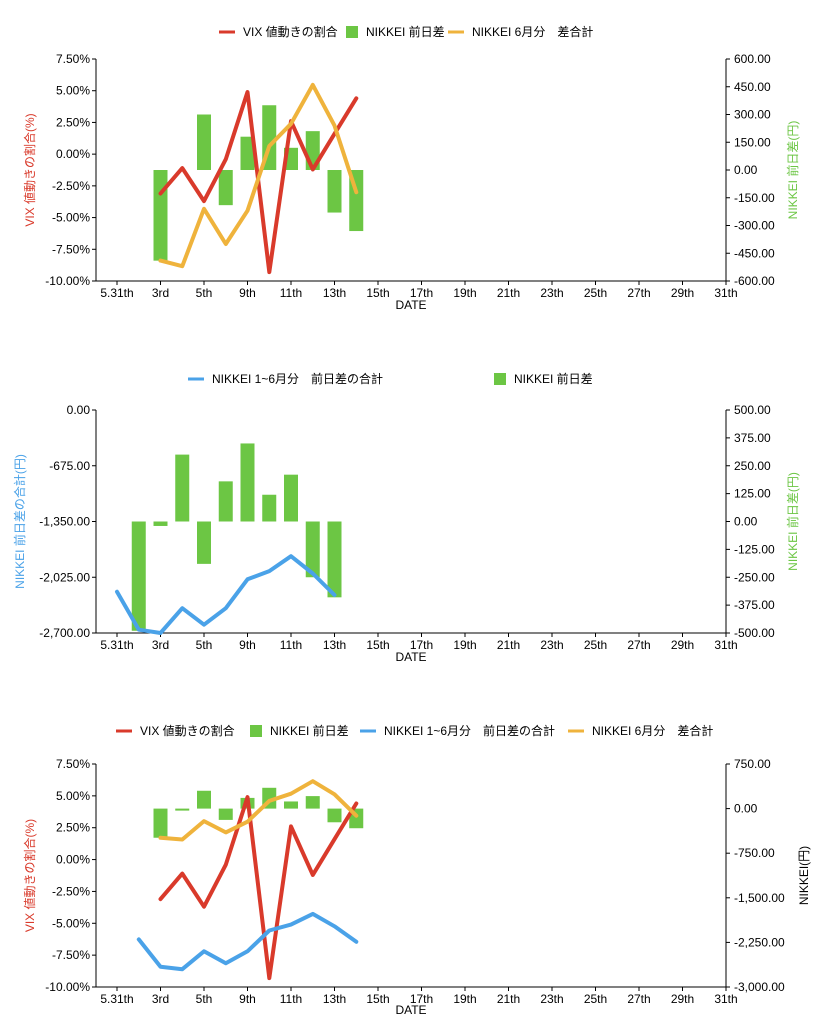 The width and height of the screenshot is (829, 1024). Describe the element at coordinates (752, 764) in the screenshot. I see `y-right-tick-label: 750.00` at that location.